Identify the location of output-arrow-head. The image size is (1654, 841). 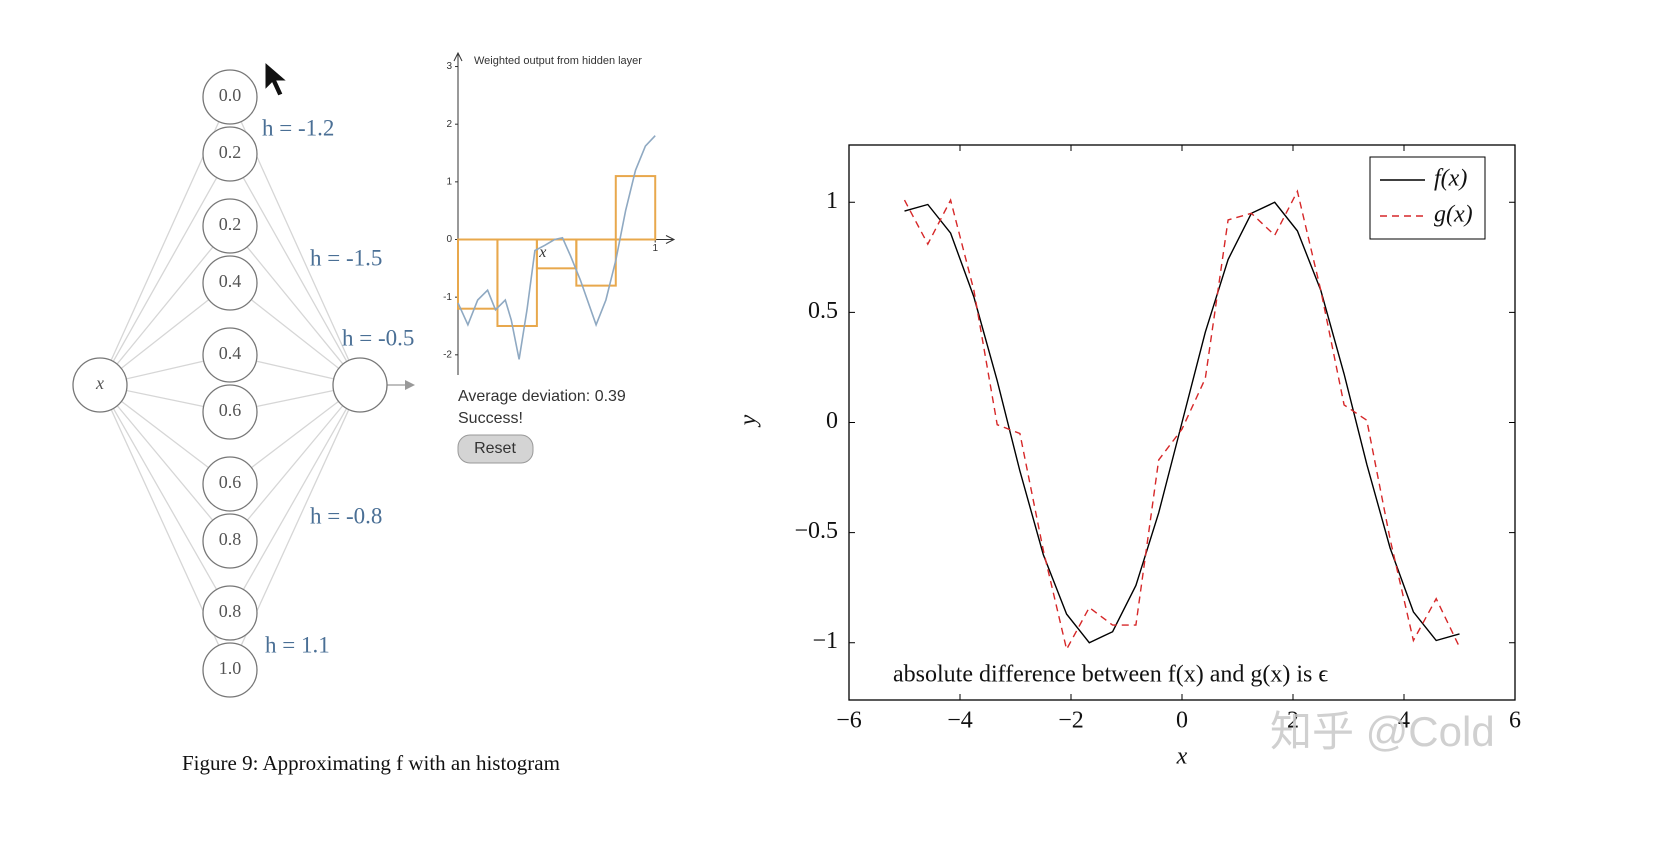
(410, 385).